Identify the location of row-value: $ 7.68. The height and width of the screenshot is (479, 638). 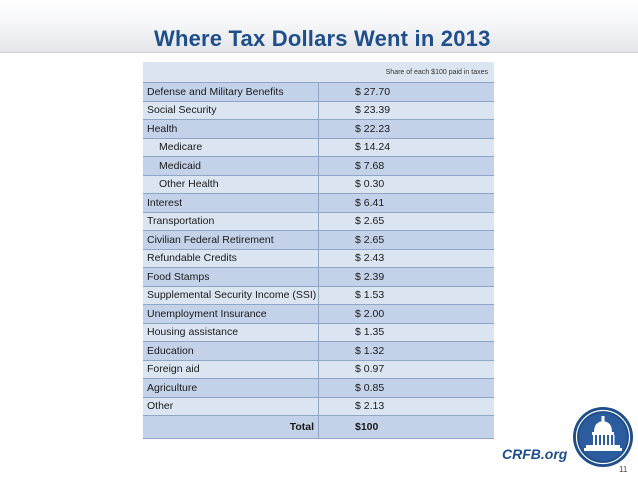
(406, 166).